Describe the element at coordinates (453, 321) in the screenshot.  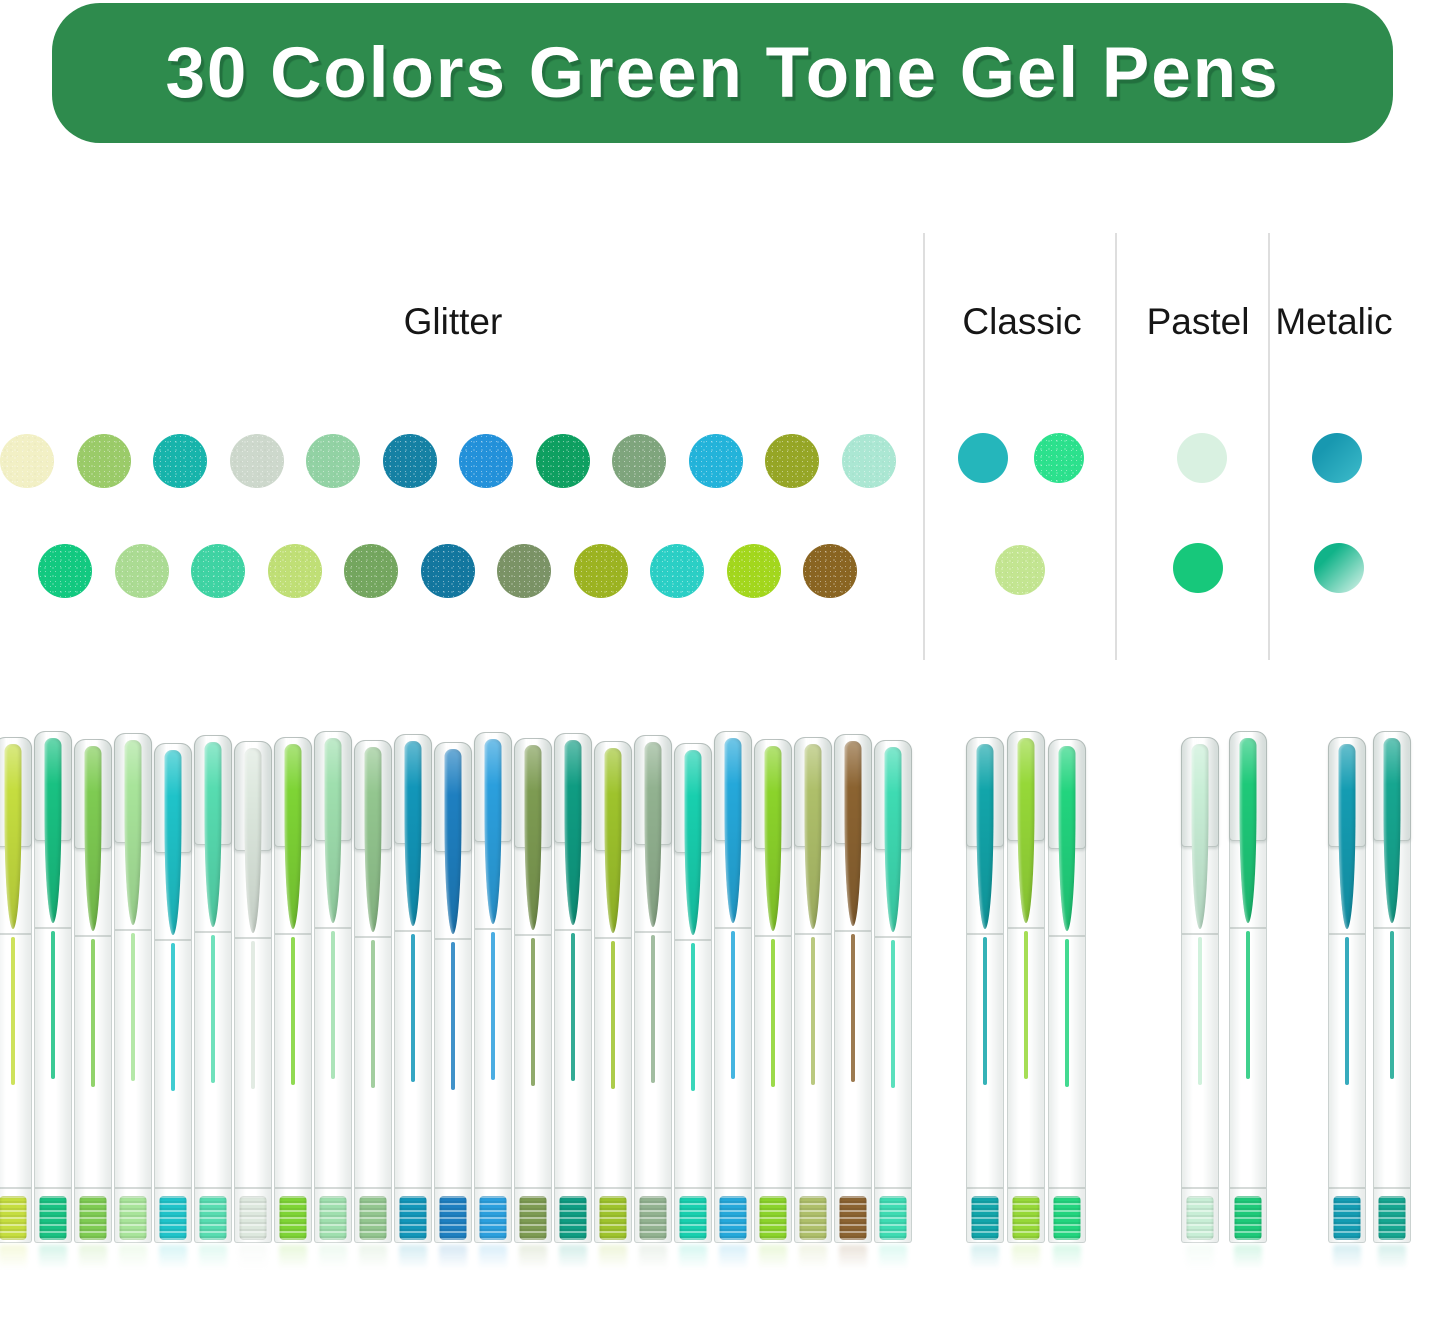
I see `category-label-glitter: Glitter` at that location.